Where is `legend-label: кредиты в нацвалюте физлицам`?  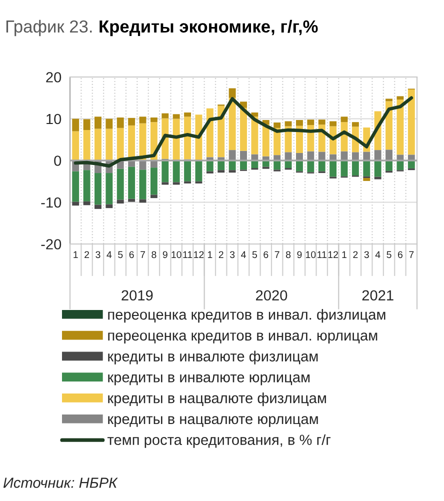
legend-label: кредиты в нацвалюте физлицам is located at coordinates (217, 399).